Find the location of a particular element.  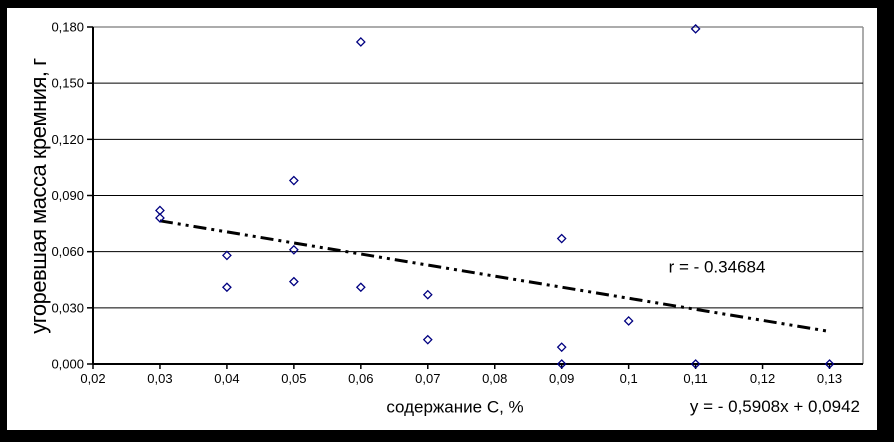

trendline-equation-label: y = - 0,5908x + 0,0942 is located at coordinates (774, 406).